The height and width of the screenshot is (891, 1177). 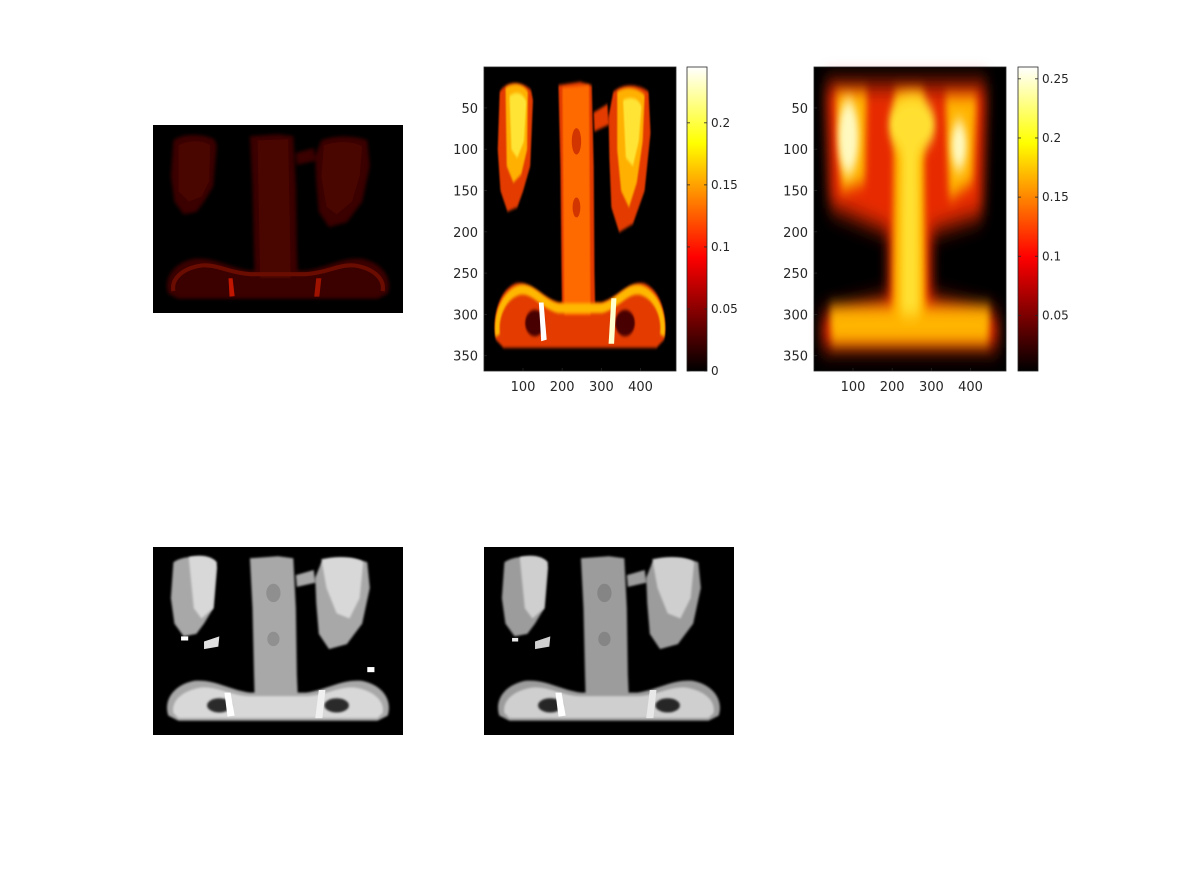 I want to click on colorbar-tick-label: 0.25, so click(x=1055, y=79).